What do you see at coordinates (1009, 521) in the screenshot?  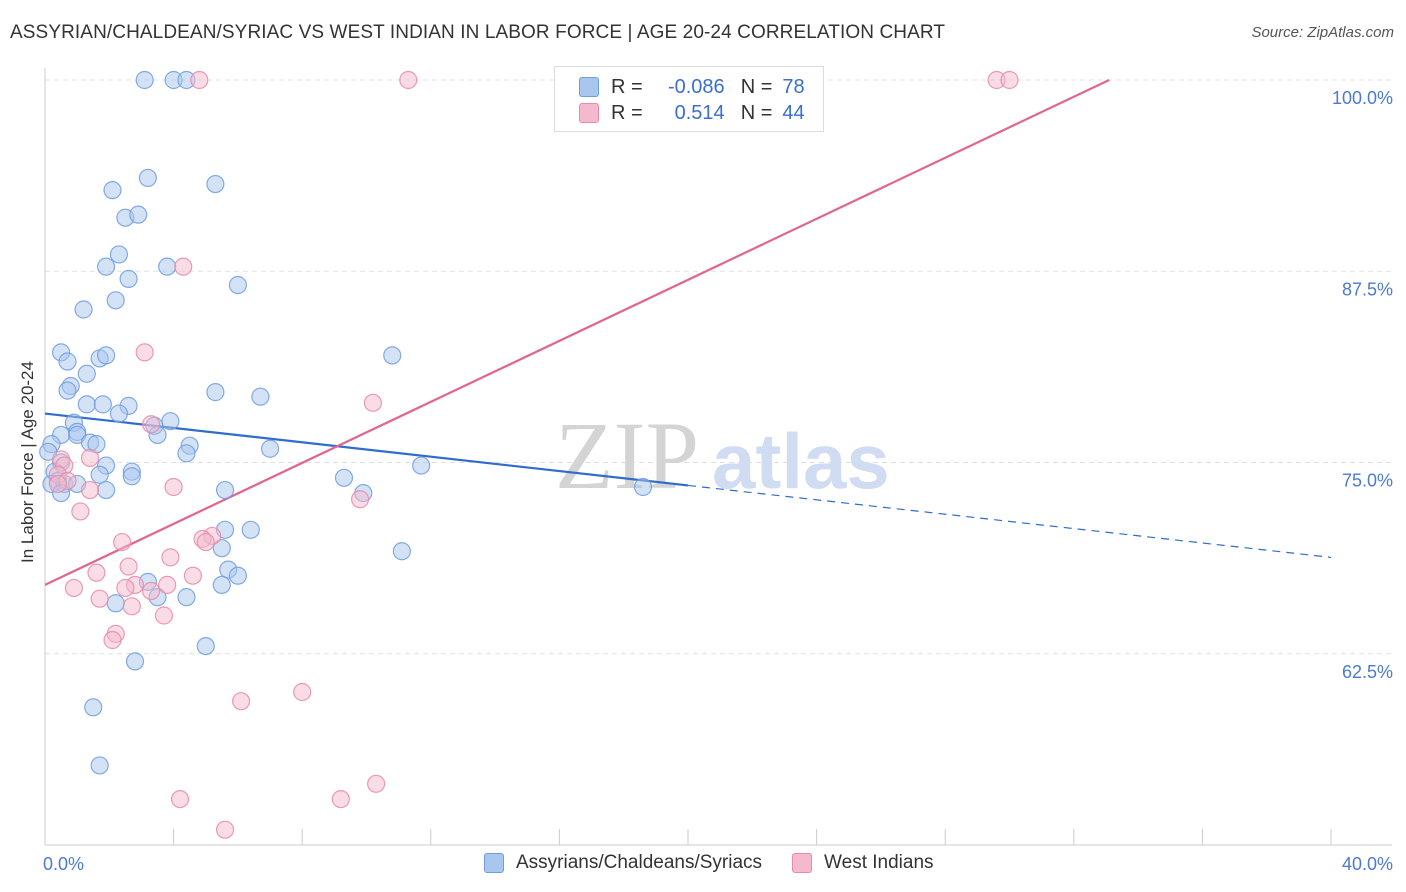 I see `assyrian-trendline-extension` at bounding box center [1009, 521].